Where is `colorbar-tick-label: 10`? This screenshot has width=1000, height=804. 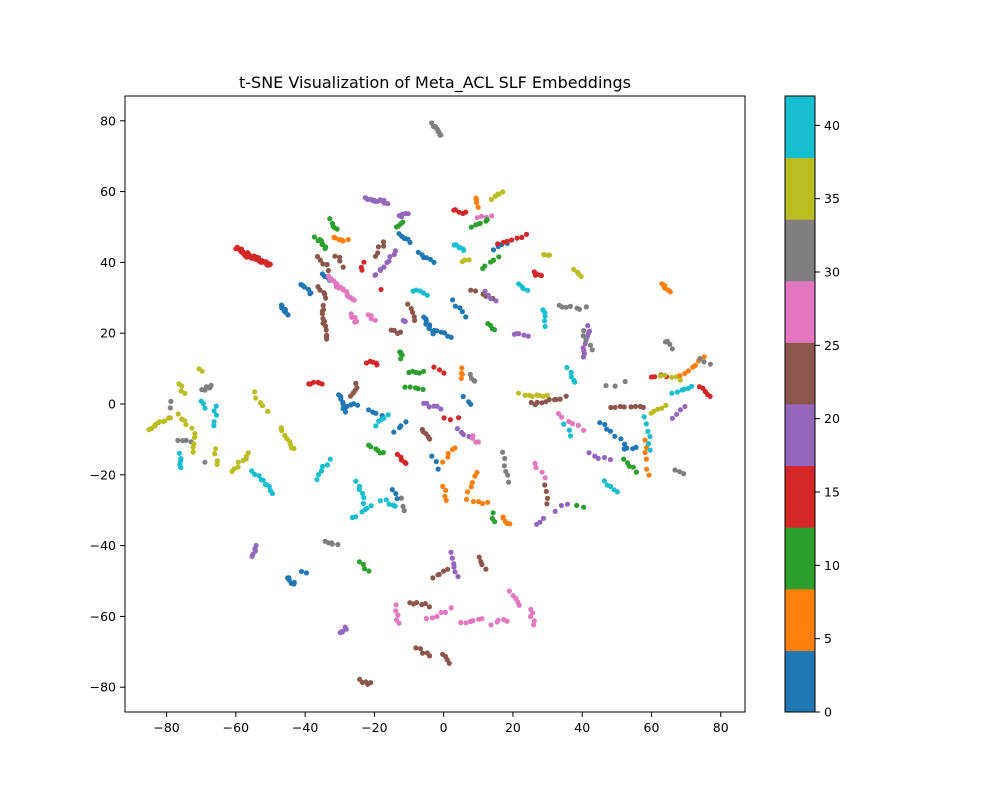
colorbar-tick-label: 10 is located at coordinates (832, 565).